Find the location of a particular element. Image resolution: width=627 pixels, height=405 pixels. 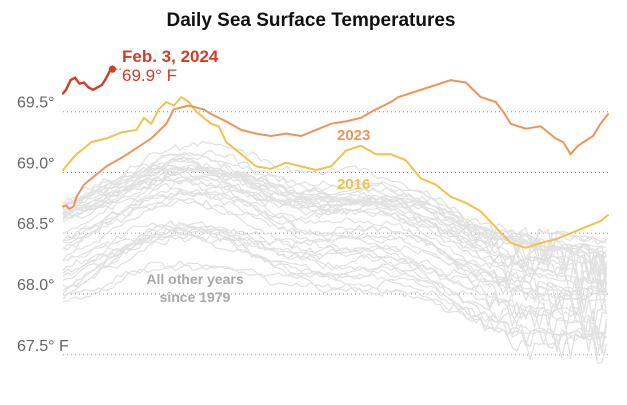

highlight-value-label: 69.9° F is located at coordinates (149, 75).